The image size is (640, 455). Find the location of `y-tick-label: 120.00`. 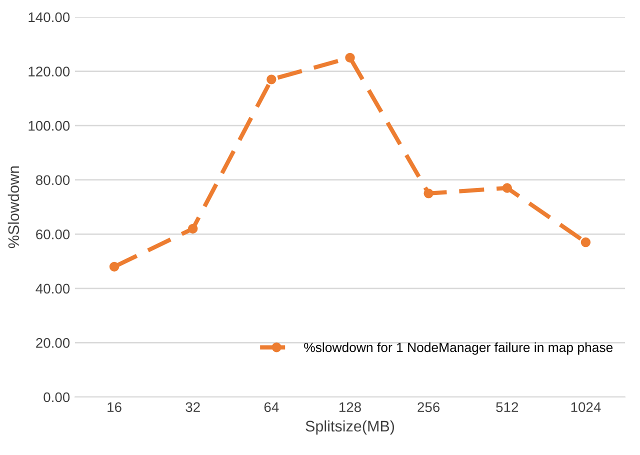

y-tick-label: 120.00 is located at coordinates (49, 71).